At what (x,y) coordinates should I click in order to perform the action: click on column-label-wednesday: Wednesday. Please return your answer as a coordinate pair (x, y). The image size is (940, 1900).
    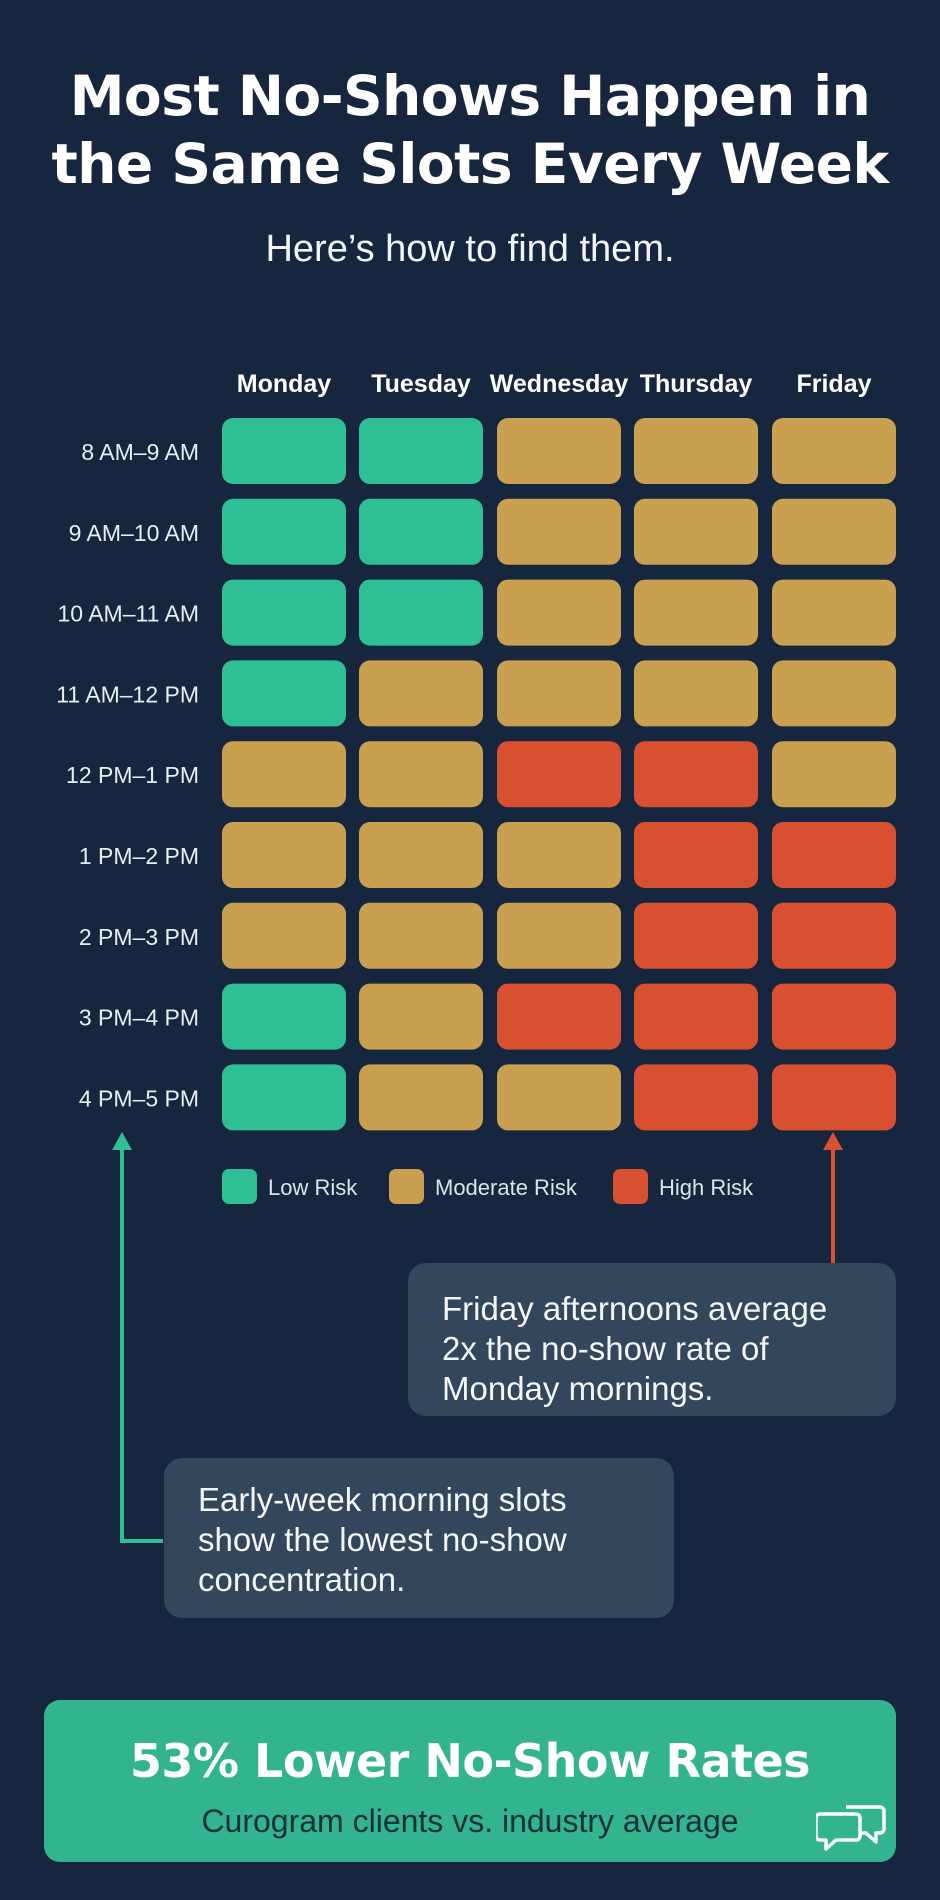
    Looking at the image, I should click on (559, 384).